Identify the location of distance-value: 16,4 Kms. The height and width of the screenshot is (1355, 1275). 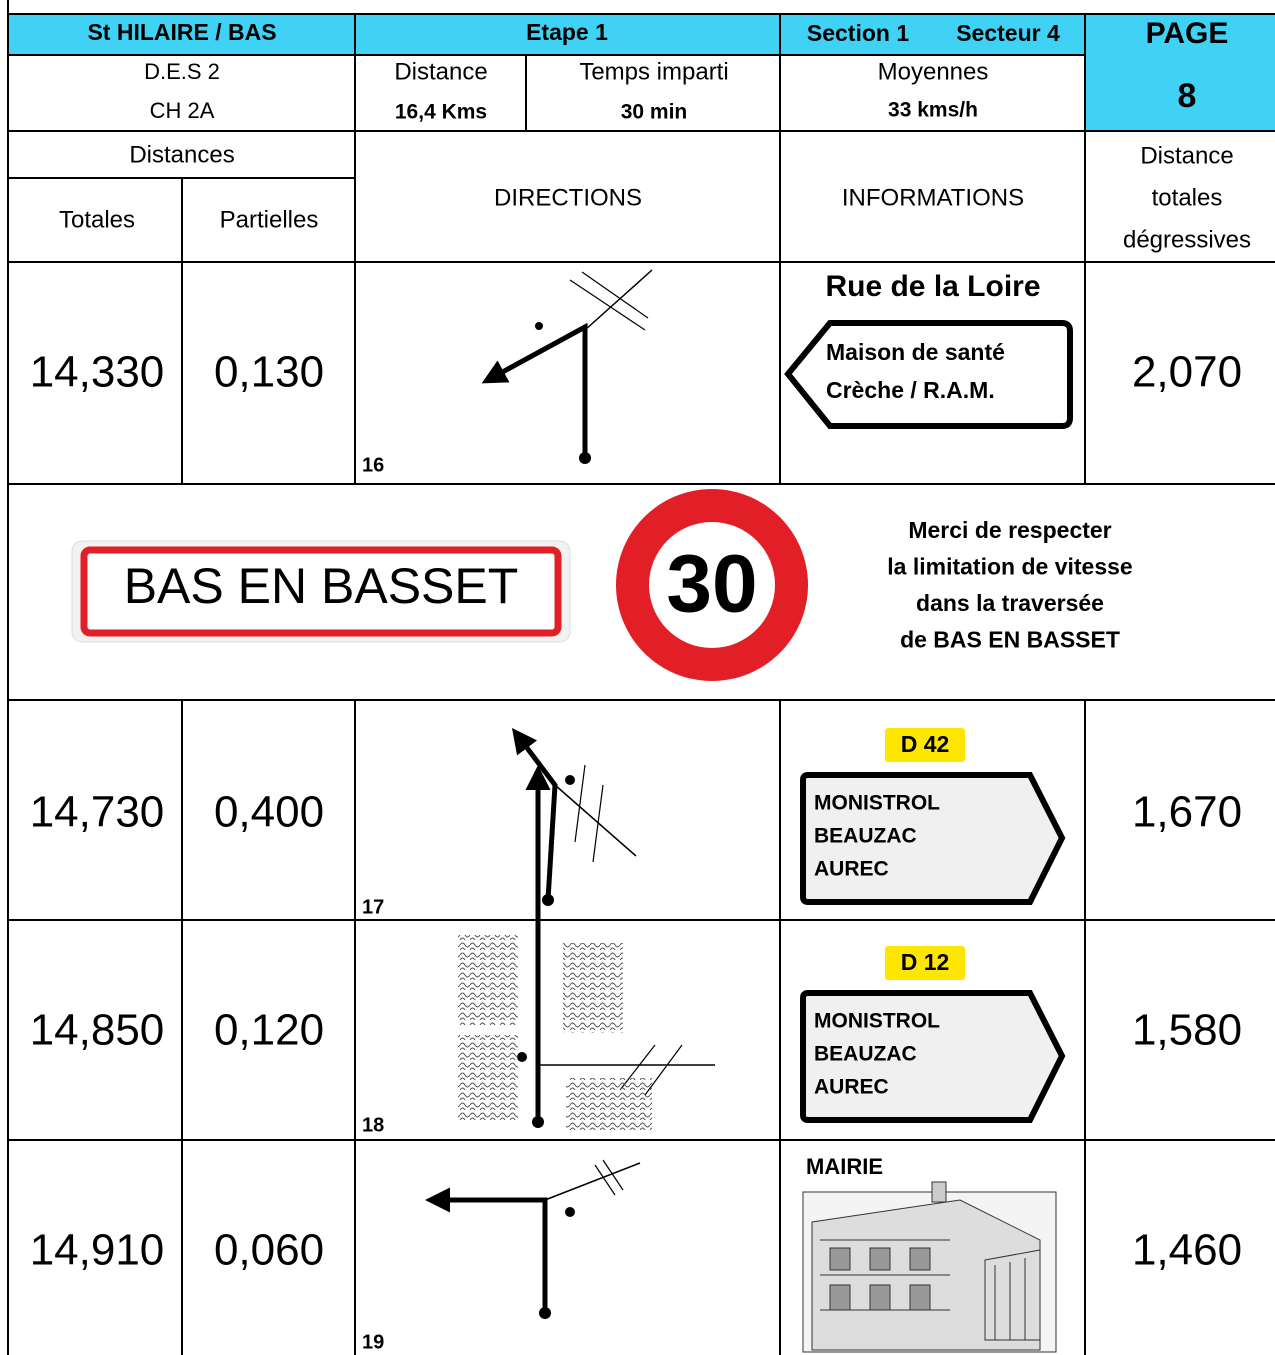
(441, 112).